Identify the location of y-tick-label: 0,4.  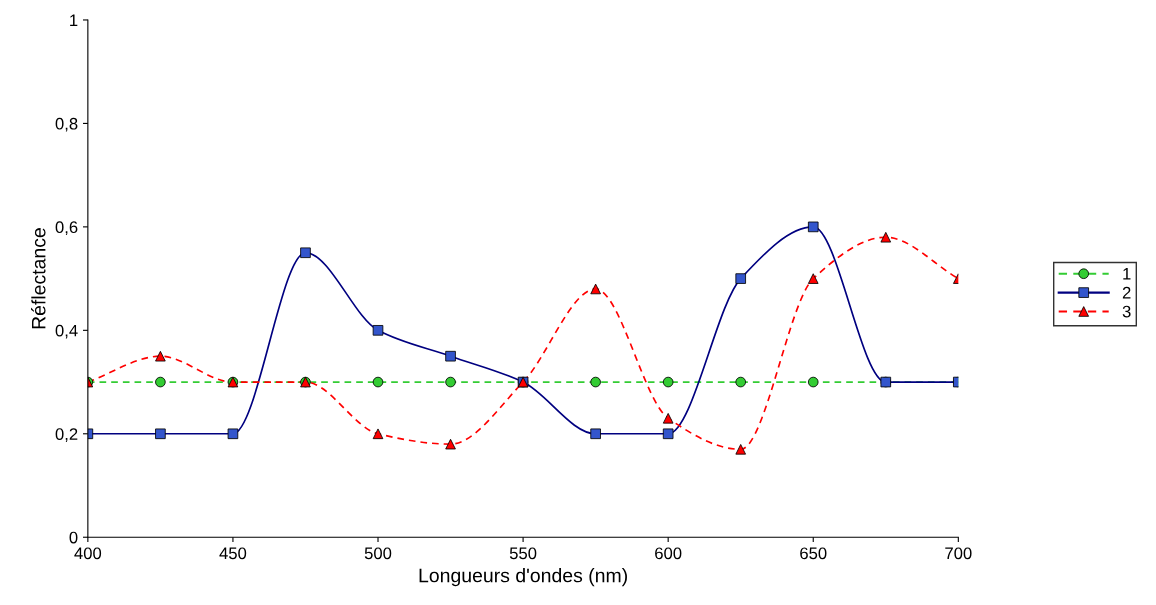
(66, 331).